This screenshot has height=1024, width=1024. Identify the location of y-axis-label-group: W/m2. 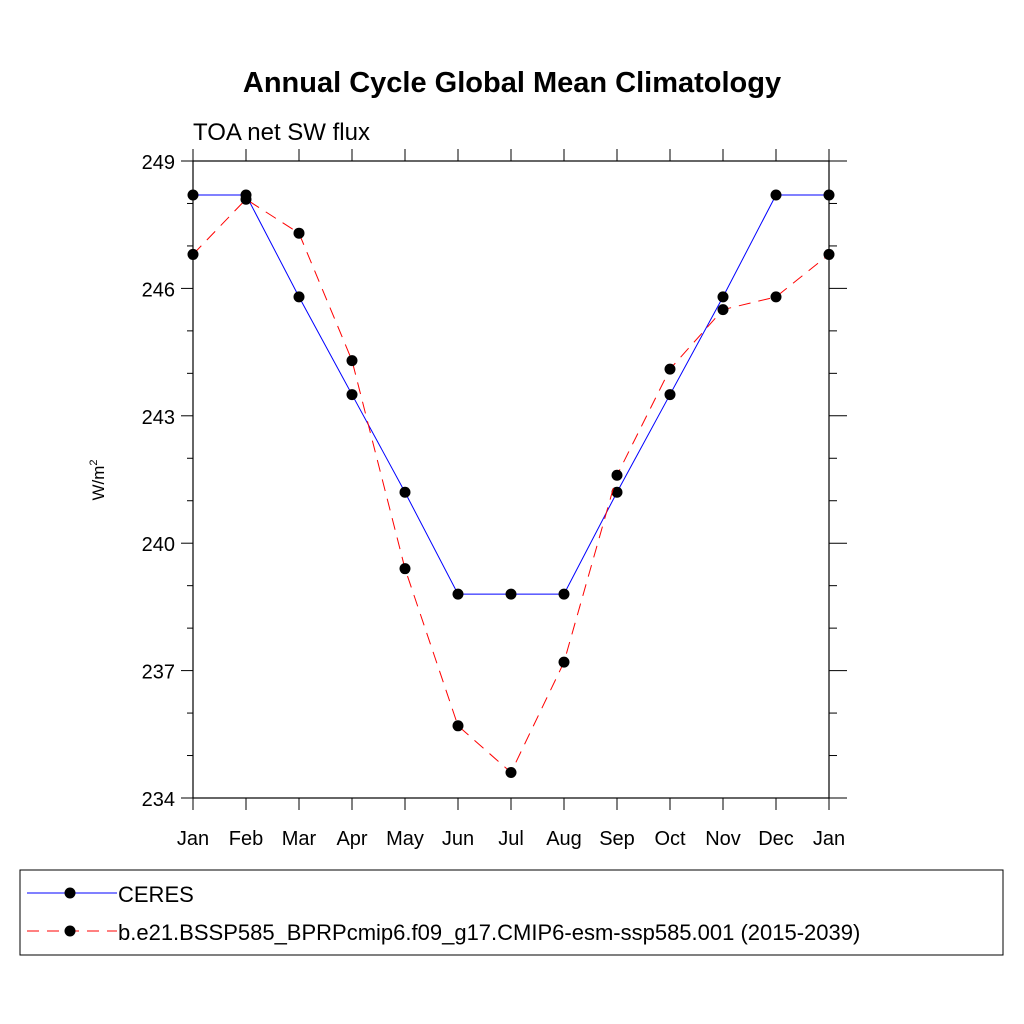
(98, 479).